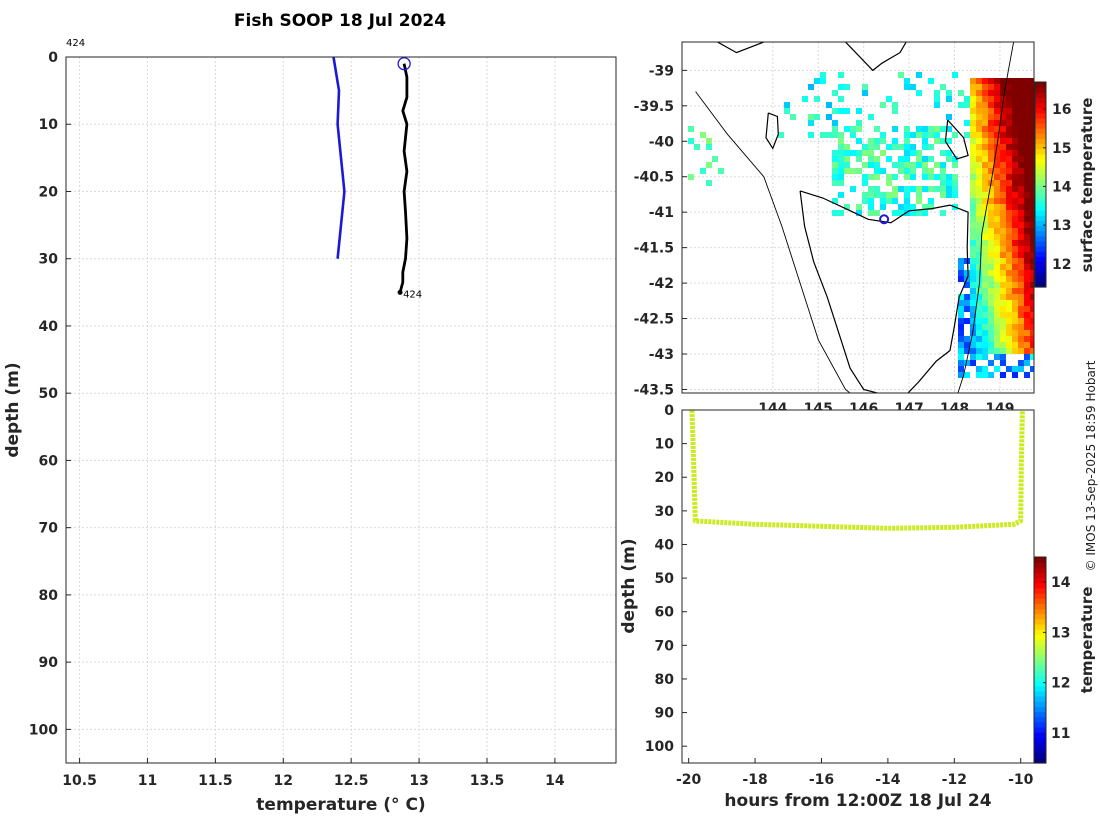 The height and width of the screenshot is (820, 1100). Describe the element at coordinates (49, 663) in the screenshot. I see `profile-y-tick-label: 90` at that location.